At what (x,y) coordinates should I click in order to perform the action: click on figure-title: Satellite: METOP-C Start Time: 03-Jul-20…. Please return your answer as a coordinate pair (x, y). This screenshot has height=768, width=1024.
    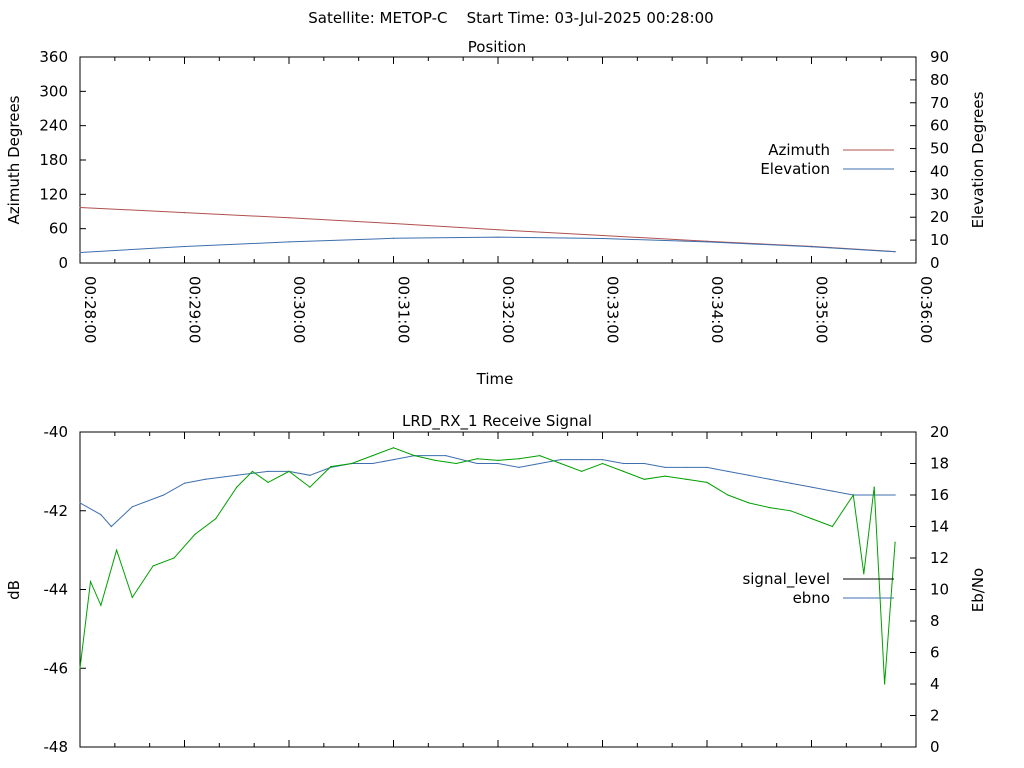
    Looking at the image, I should click on (510, 18).